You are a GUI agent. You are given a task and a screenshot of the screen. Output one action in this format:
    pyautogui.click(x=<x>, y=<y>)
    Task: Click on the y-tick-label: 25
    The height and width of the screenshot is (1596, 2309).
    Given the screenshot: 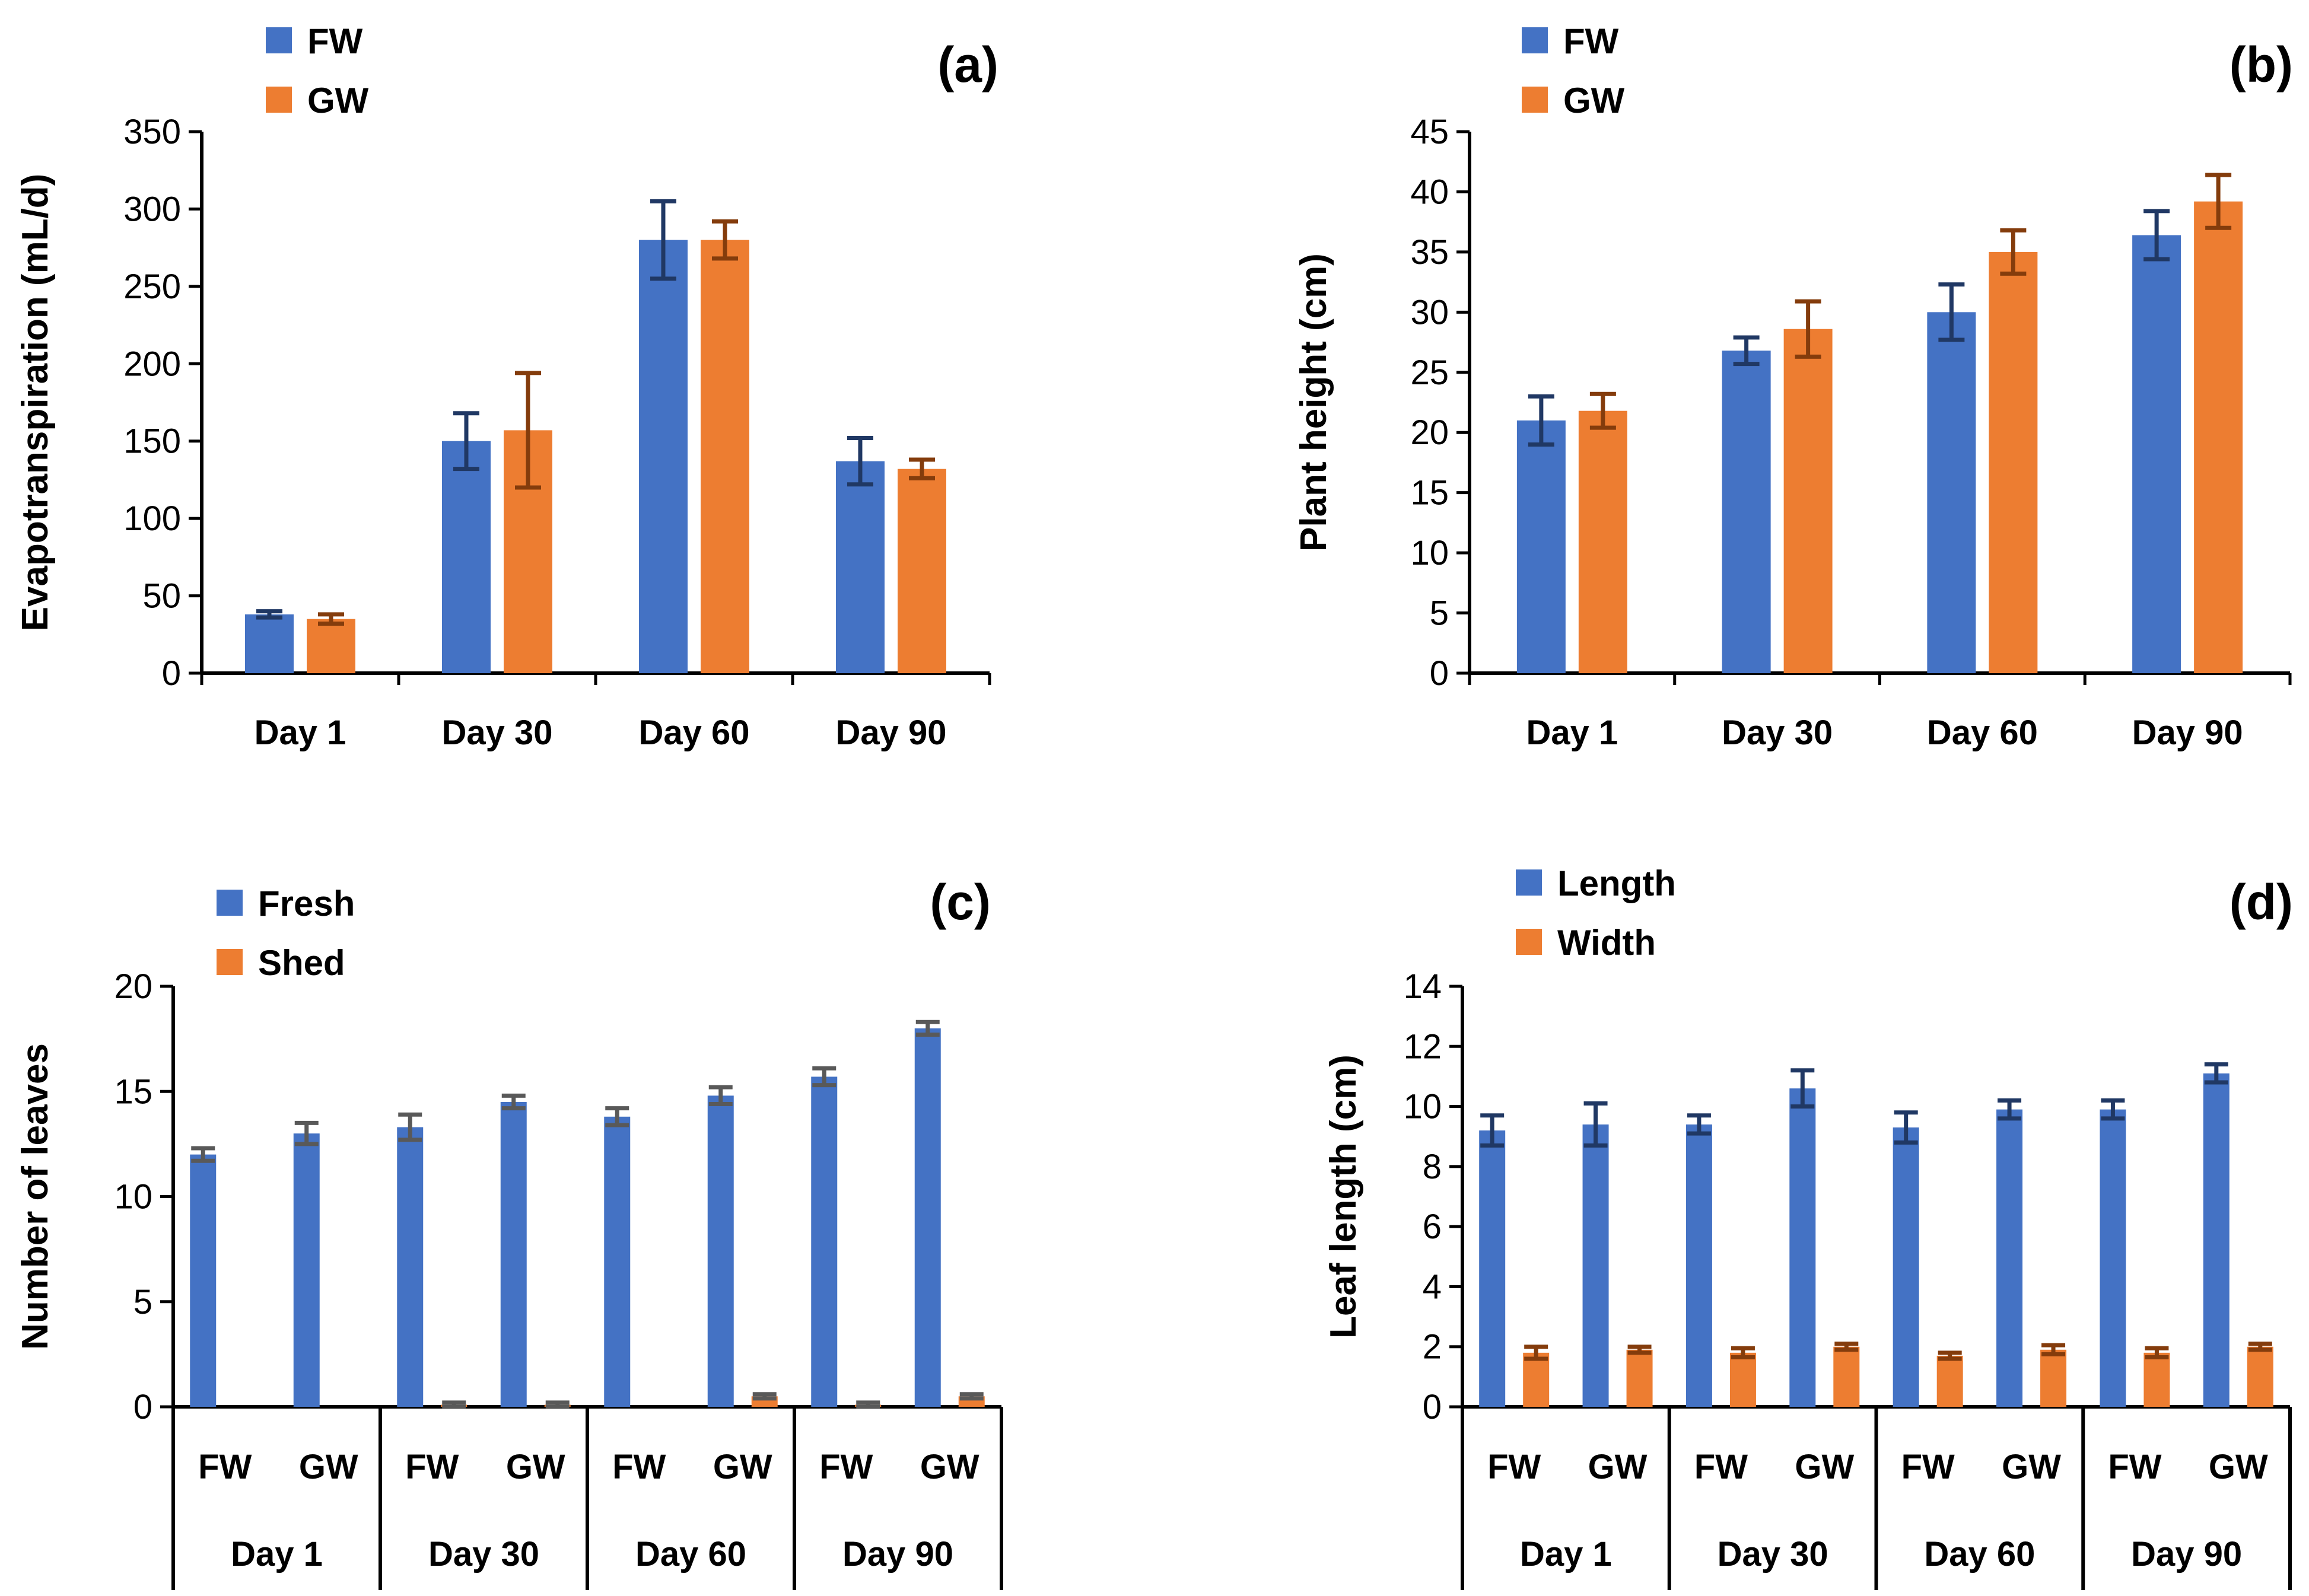 What is the action you would take?
    pyautogui.click(x=1429, y=372)
    